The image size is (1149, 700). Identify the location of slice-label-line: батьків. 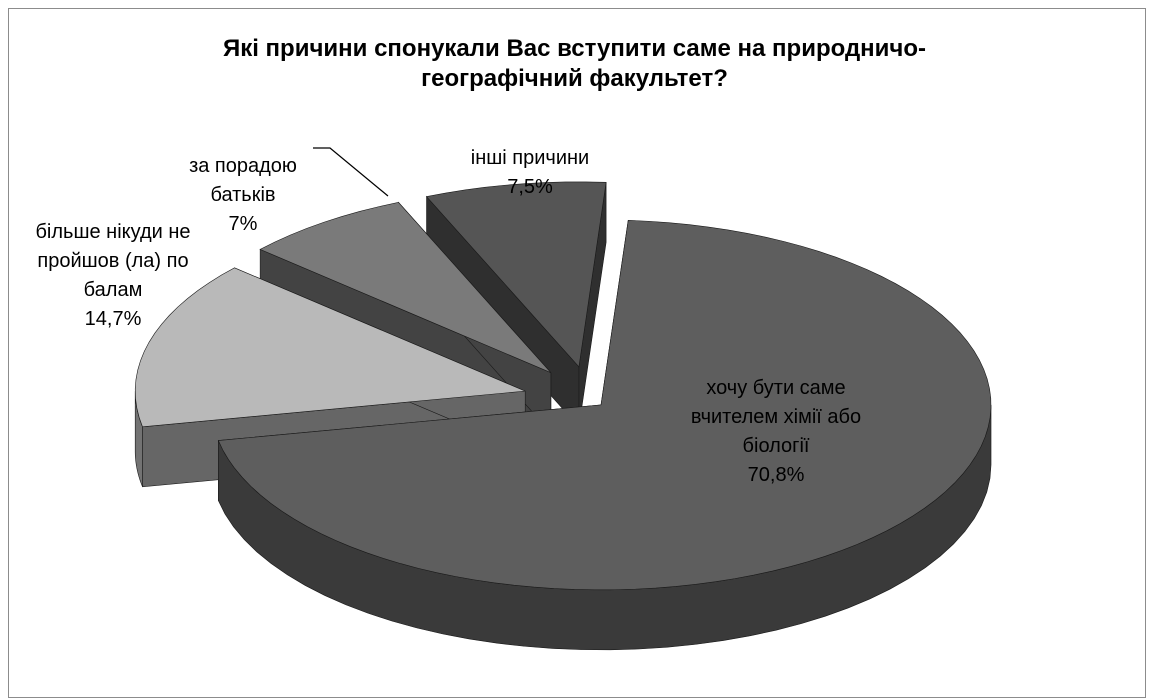
(242, 195).